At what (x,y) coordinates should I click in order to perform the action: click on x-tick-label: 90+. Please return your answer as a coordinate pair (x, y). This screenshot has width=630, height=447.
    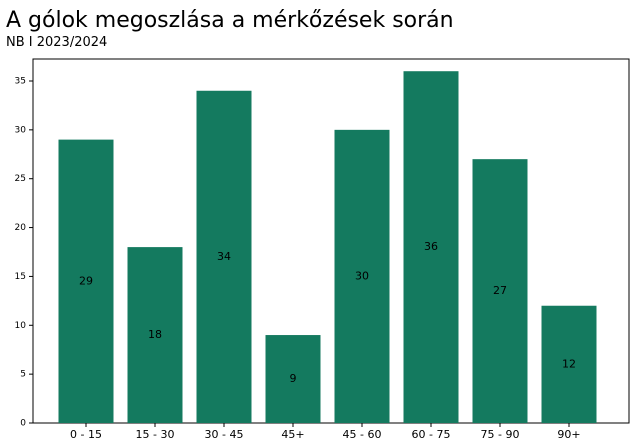
    Looking at the image, I should click on (568, 434).